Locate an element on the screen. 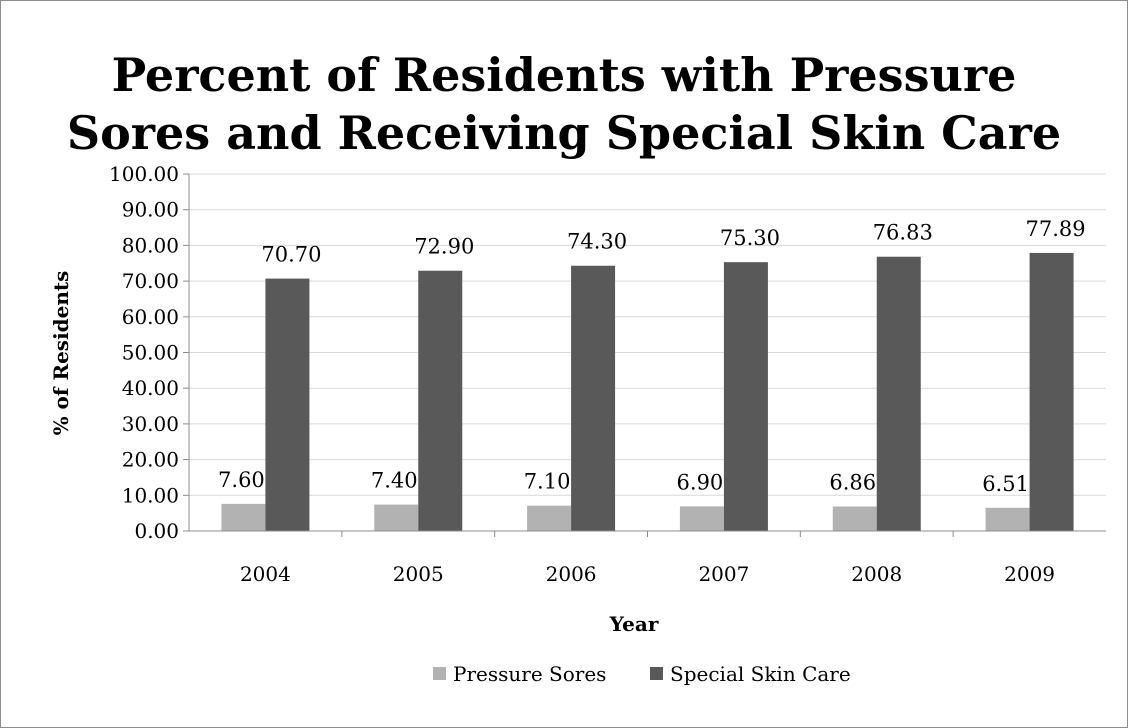 Image resolution: width=1128 pixels, height=728 pixels. legend-label-special-skin-care: Special Skin Care is located at coordinates (760, 674).